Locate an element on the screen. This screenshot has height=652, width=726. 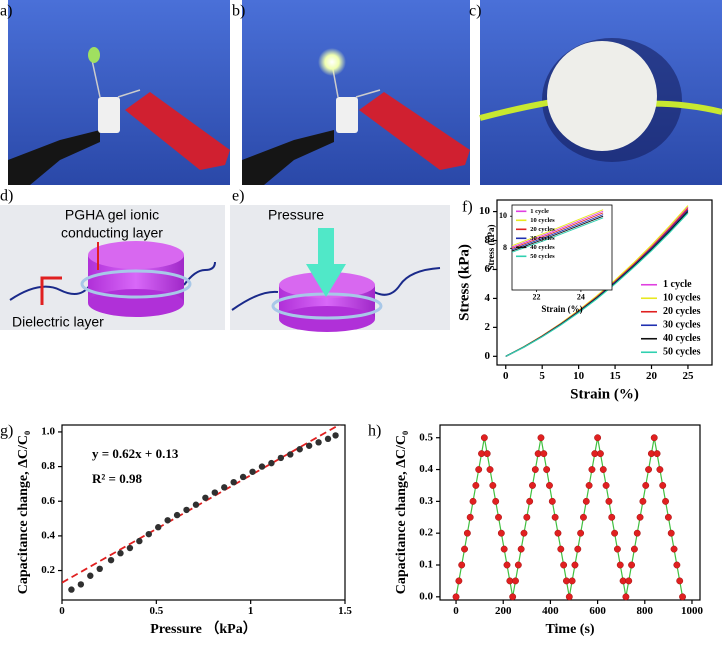
x-tick-label: 10 is located at coordinates (579, 376).